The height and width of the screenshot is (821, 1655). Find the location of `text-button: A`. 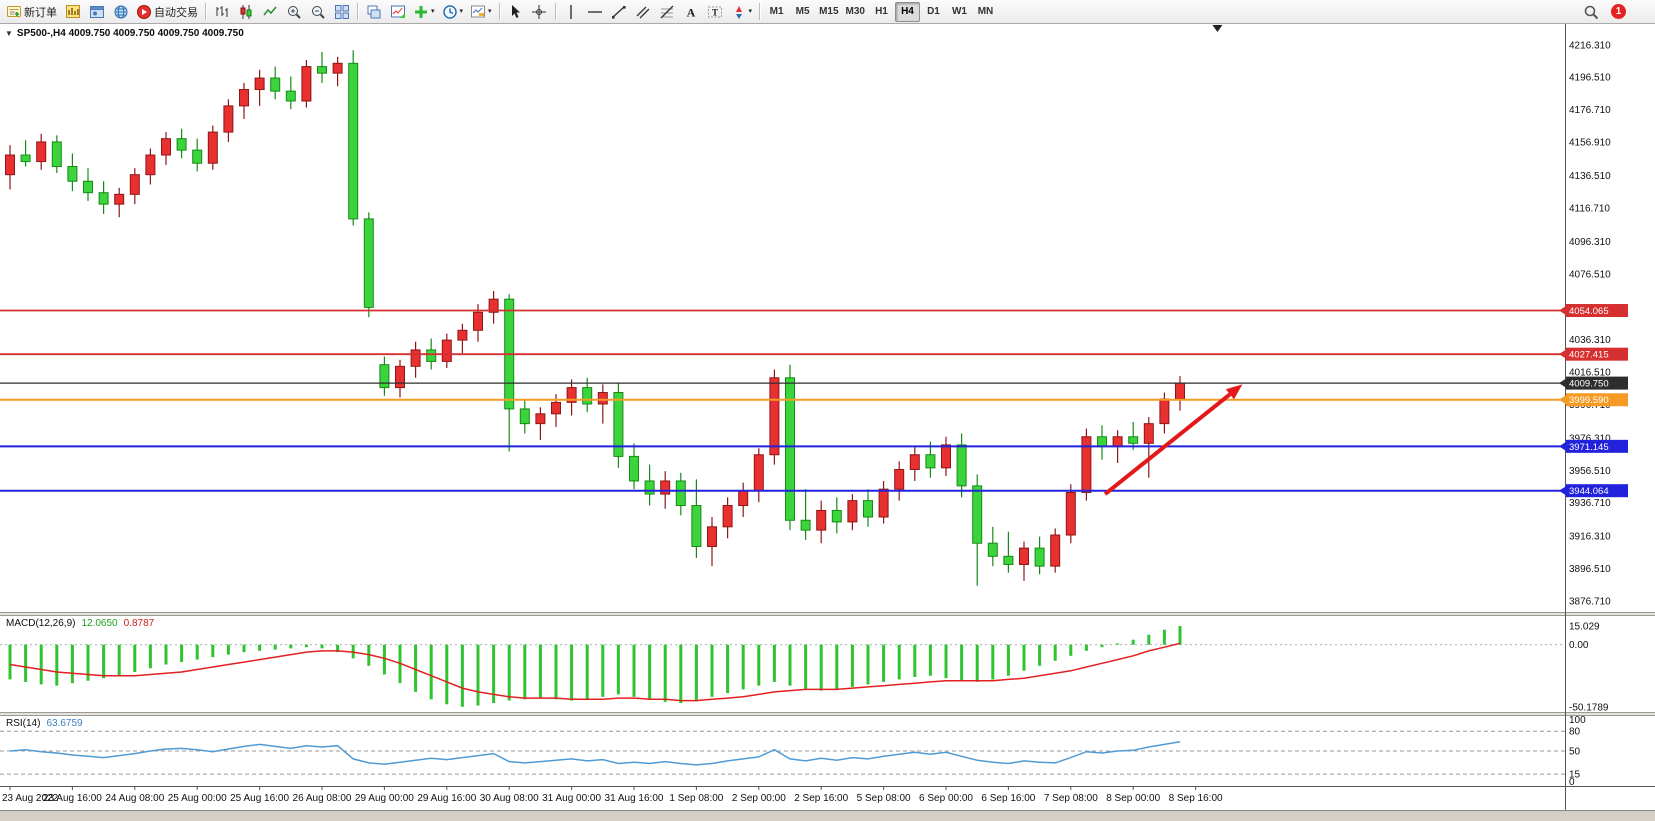

text-button: A is located at coordinates (691, 12).